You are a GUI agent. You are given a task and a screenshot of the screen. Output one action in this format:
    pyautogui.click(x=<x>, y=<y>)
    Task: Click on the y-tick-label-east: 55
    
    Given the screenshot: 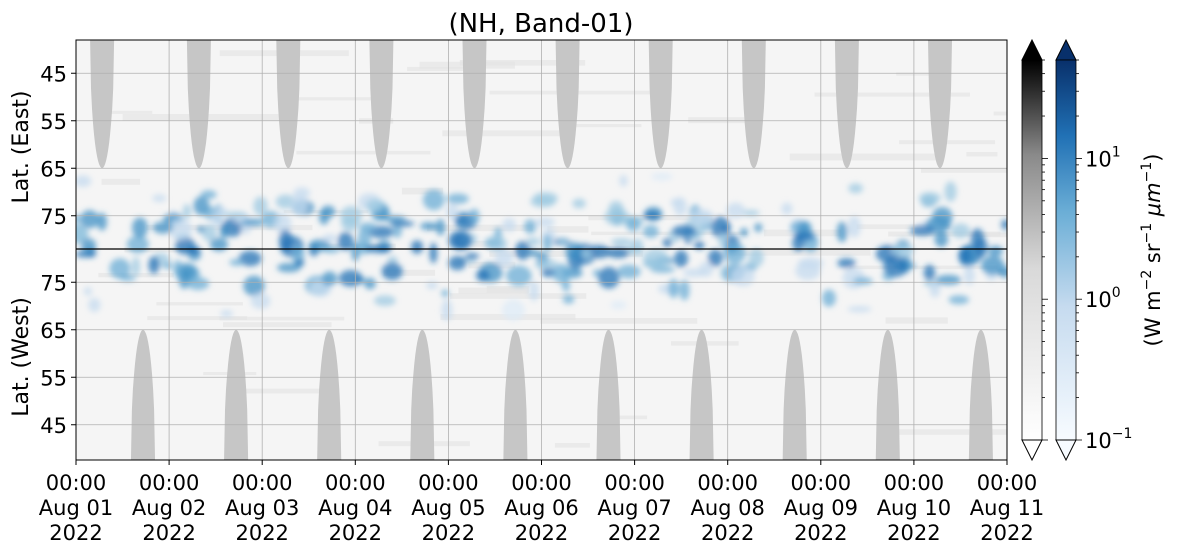 What is the action you would take?
    pyautogui.click(x=53, y=122)
    